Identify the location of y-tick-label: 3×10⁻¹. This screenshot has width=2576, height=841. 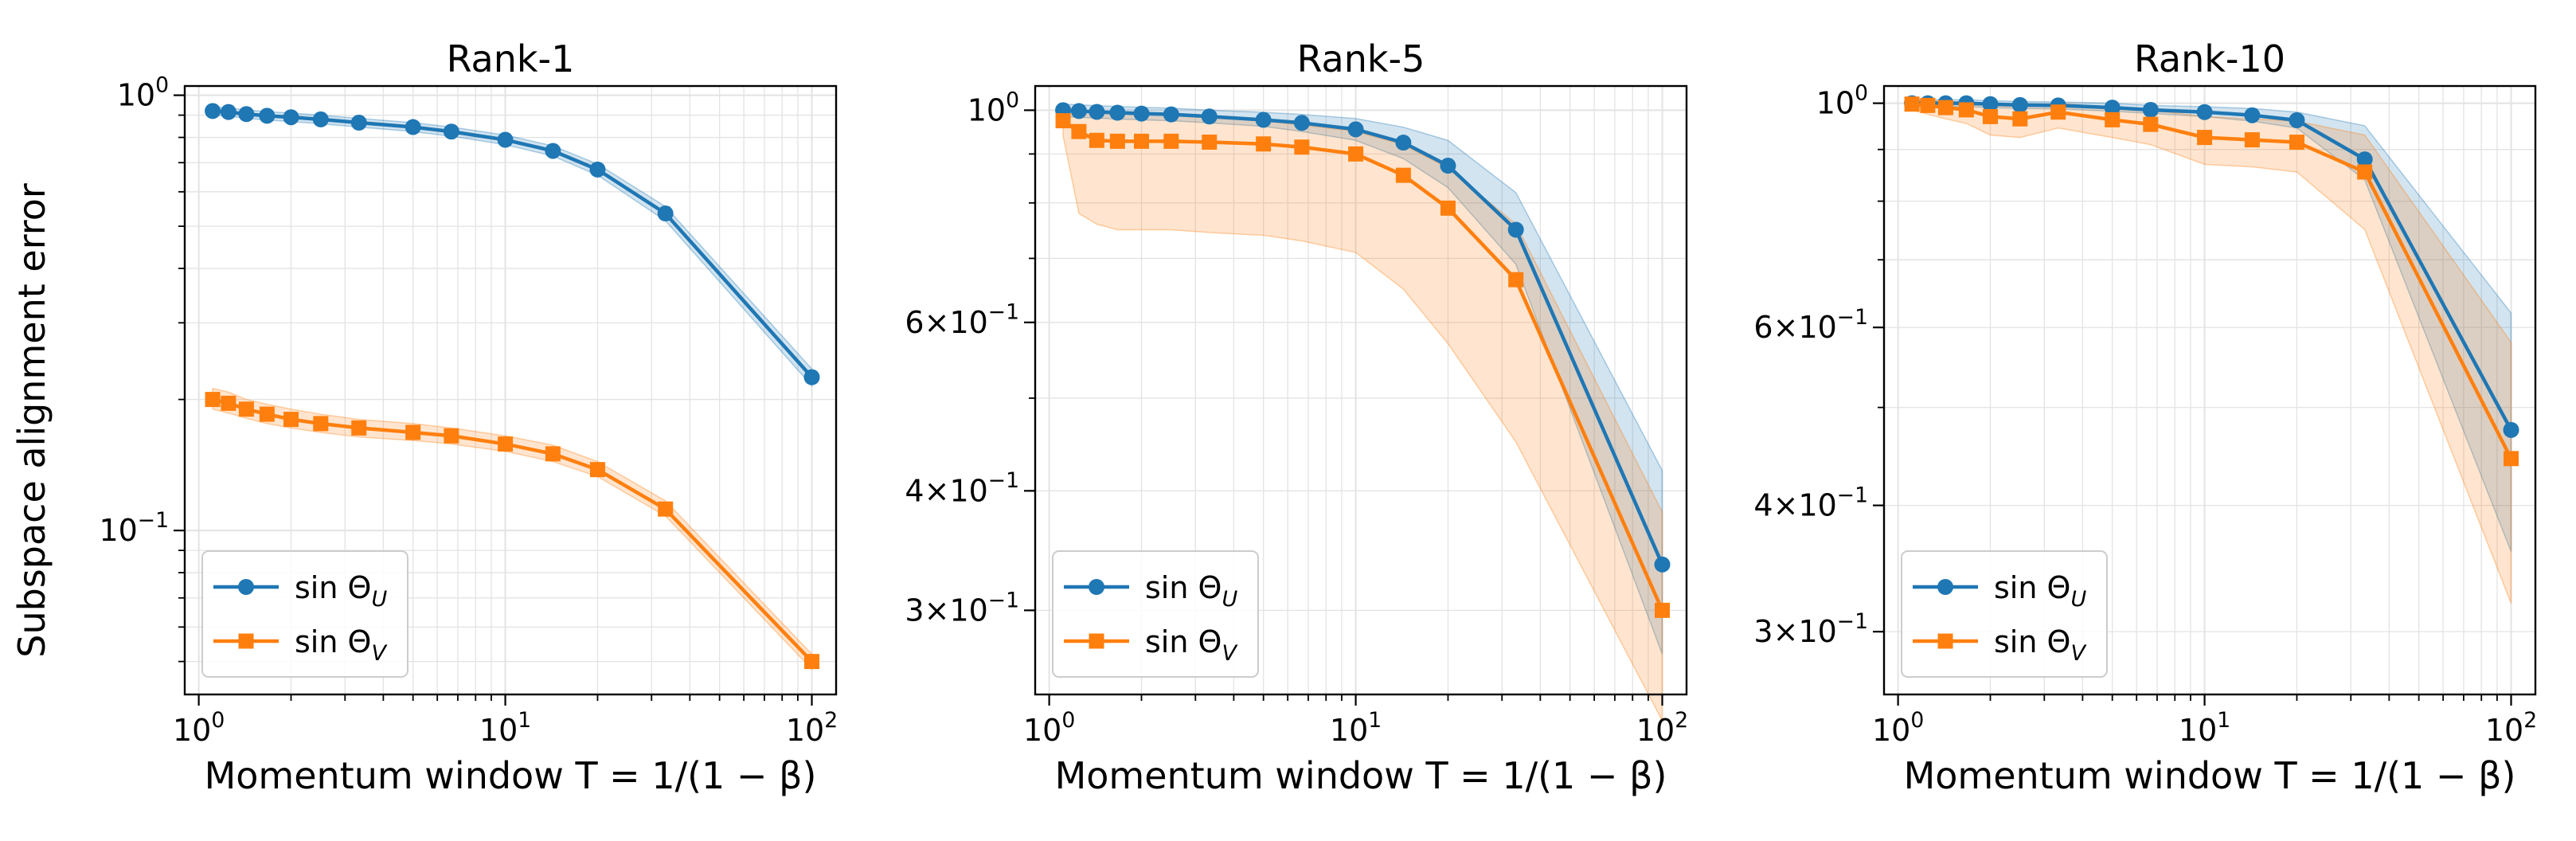
(962, 608).